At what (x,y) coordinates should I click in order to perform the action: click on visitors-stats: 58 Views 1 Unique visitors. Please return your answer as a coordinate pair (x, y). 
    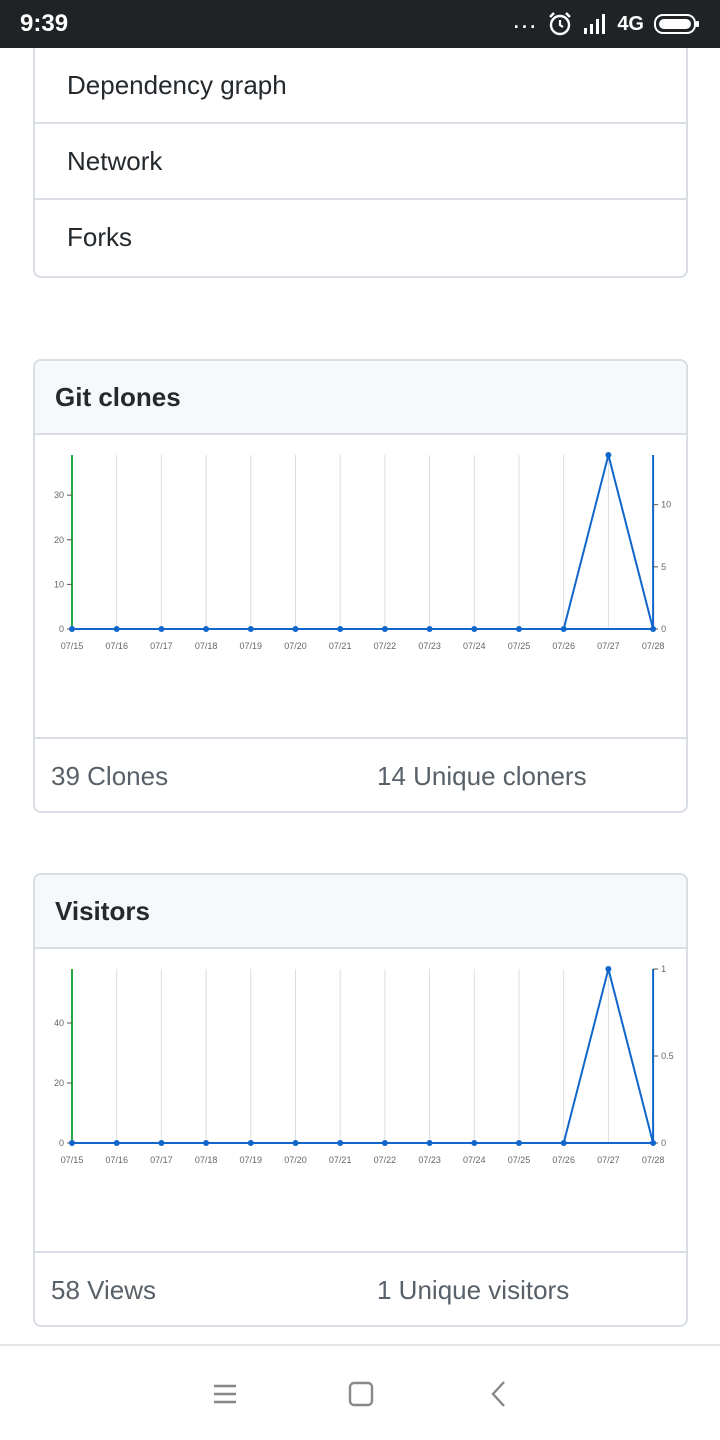
    Looking at the image, I should click on (360, 1288).